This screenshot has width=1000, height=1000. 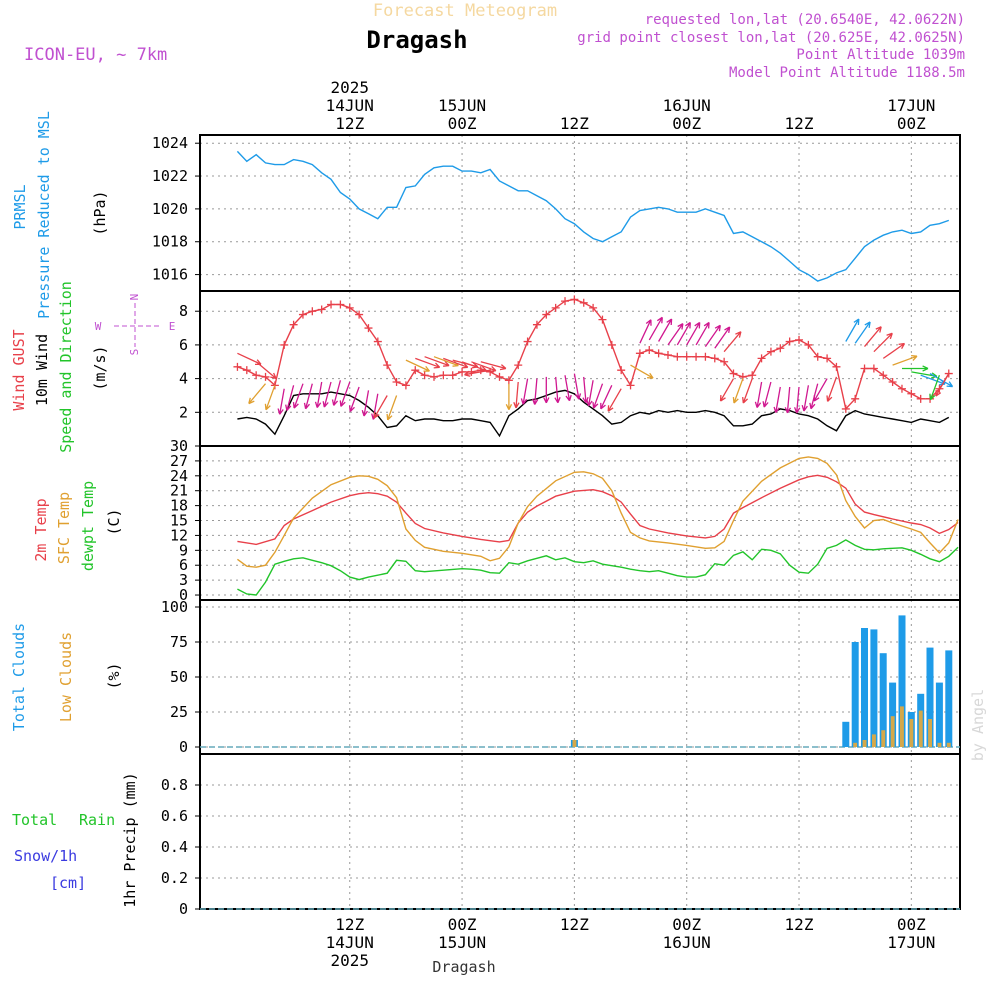 I want to click on wind-line-wind-gust, so click(x=593, y=354).